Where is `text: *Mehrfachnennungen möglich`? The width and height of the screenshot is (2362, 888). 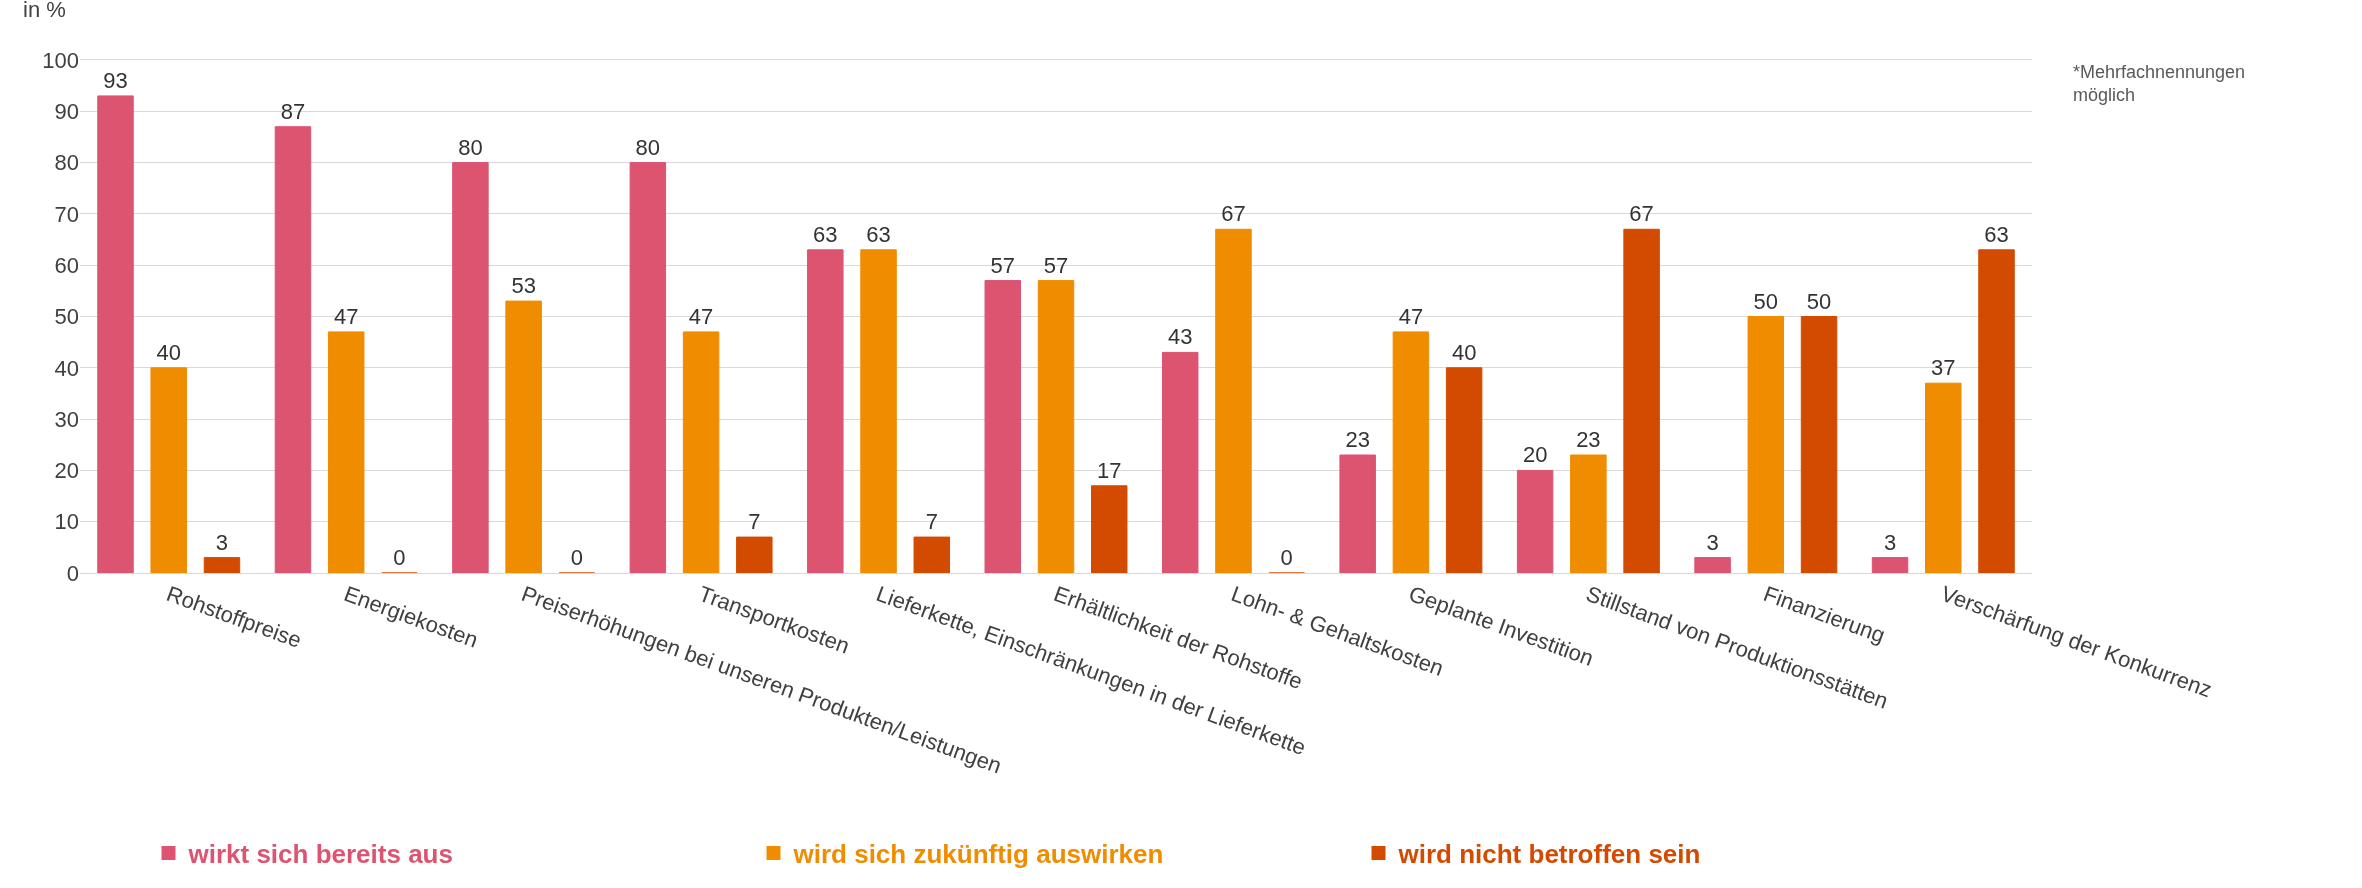 text: *Mehrfachnennungen möglich is located at coordinates (2159, 84).